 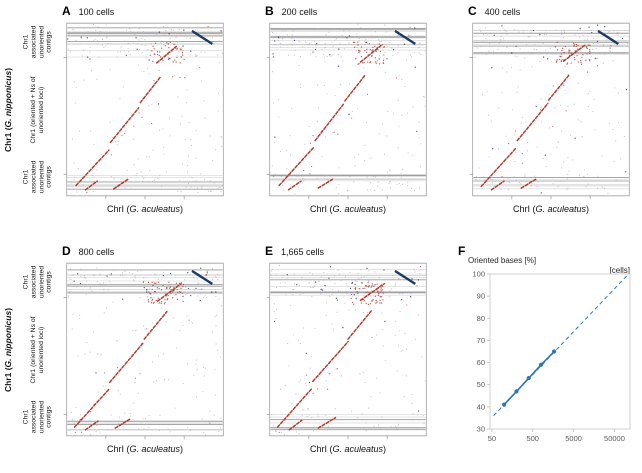 I want to click on oriented-bases-line-chart: 30 40 50 60 70 80 90 100 50 500 5000 50000, so click(x=551, y=356).